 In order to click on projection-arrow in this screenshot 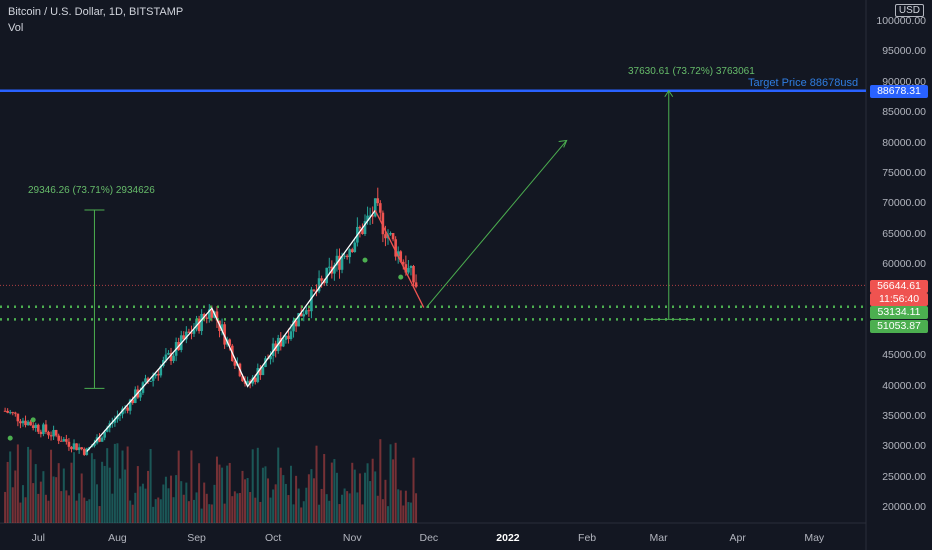, I will do `click(496, 224)`.